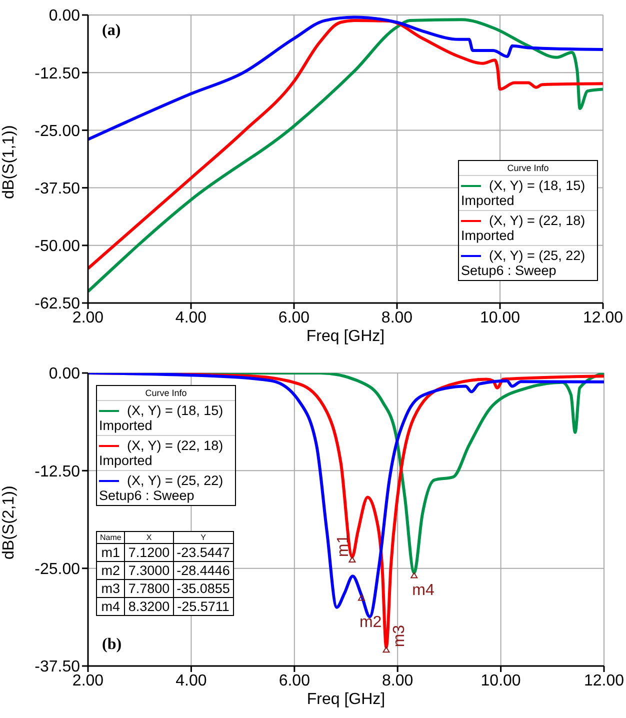 This screenshot has height=718, width=626. What do you see at coordinates (111, 31) in the screenshot?
I see `annotation: (a)` at bounding box center [111, 31].